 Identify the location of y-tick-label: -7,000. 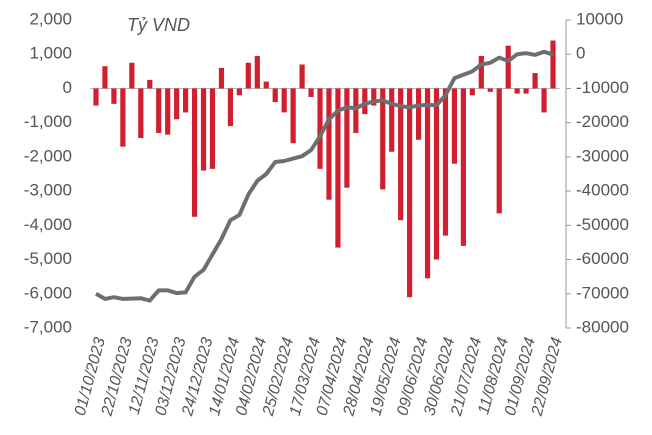
(48, 326).